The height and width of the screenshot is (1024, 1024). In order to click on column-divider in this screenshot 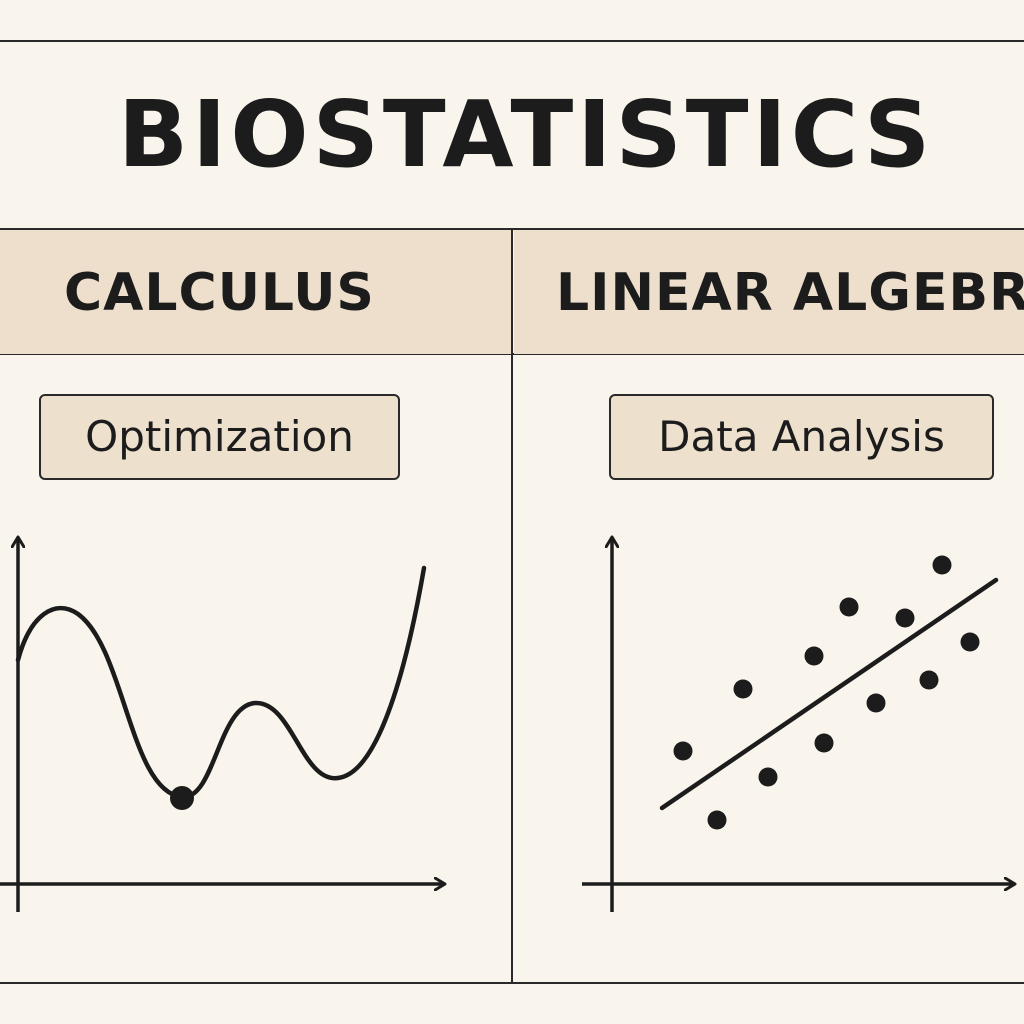, I will do `click(512, 606)`.